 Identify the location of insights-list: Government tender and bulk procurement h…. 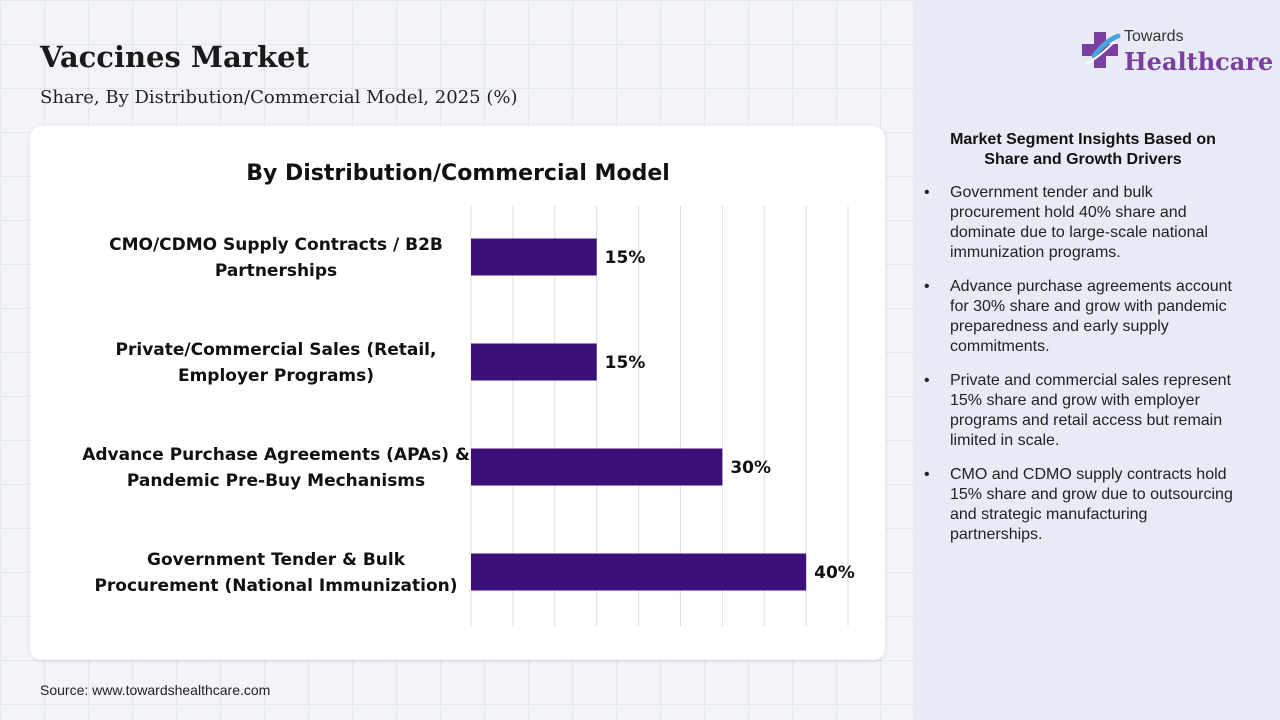
(1083, 371).